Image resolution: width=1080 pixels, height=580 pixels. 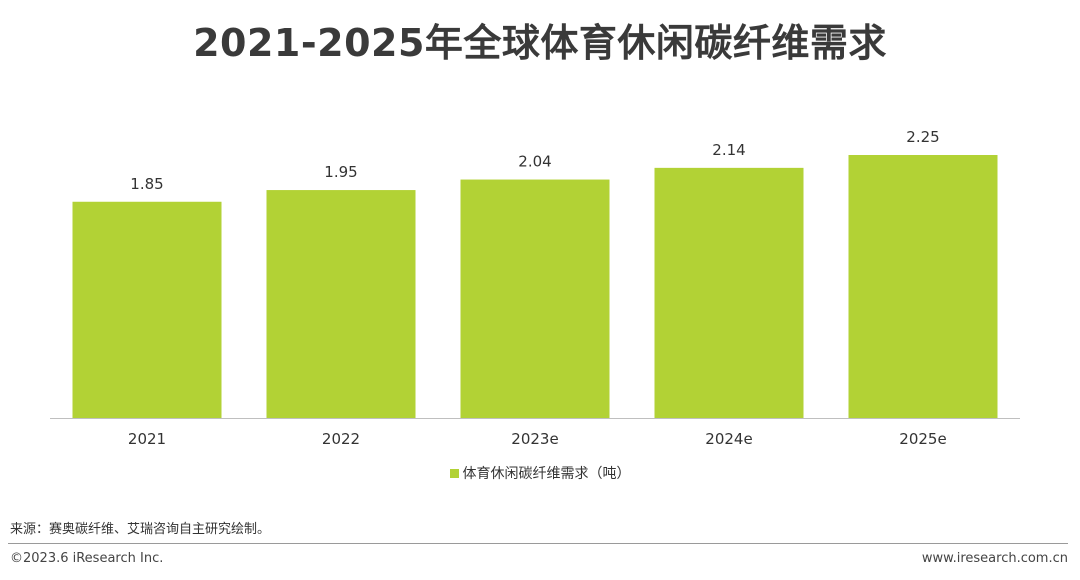 What do you see at coordinates (546, 474) in the screenshot?
I see `legend-label: 体育休闲碳纤维需求（吨）` at bounding box center [546, 474].